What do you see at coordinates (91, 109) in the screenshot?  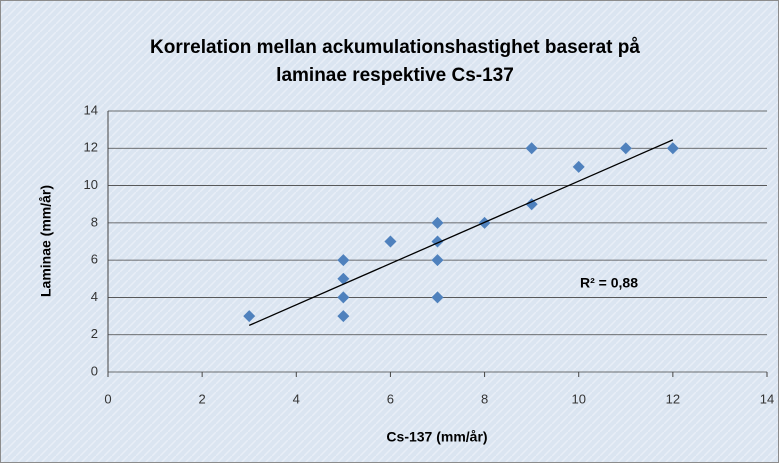 I see `y-tick-label: 14` at bounding box center [91, 109].